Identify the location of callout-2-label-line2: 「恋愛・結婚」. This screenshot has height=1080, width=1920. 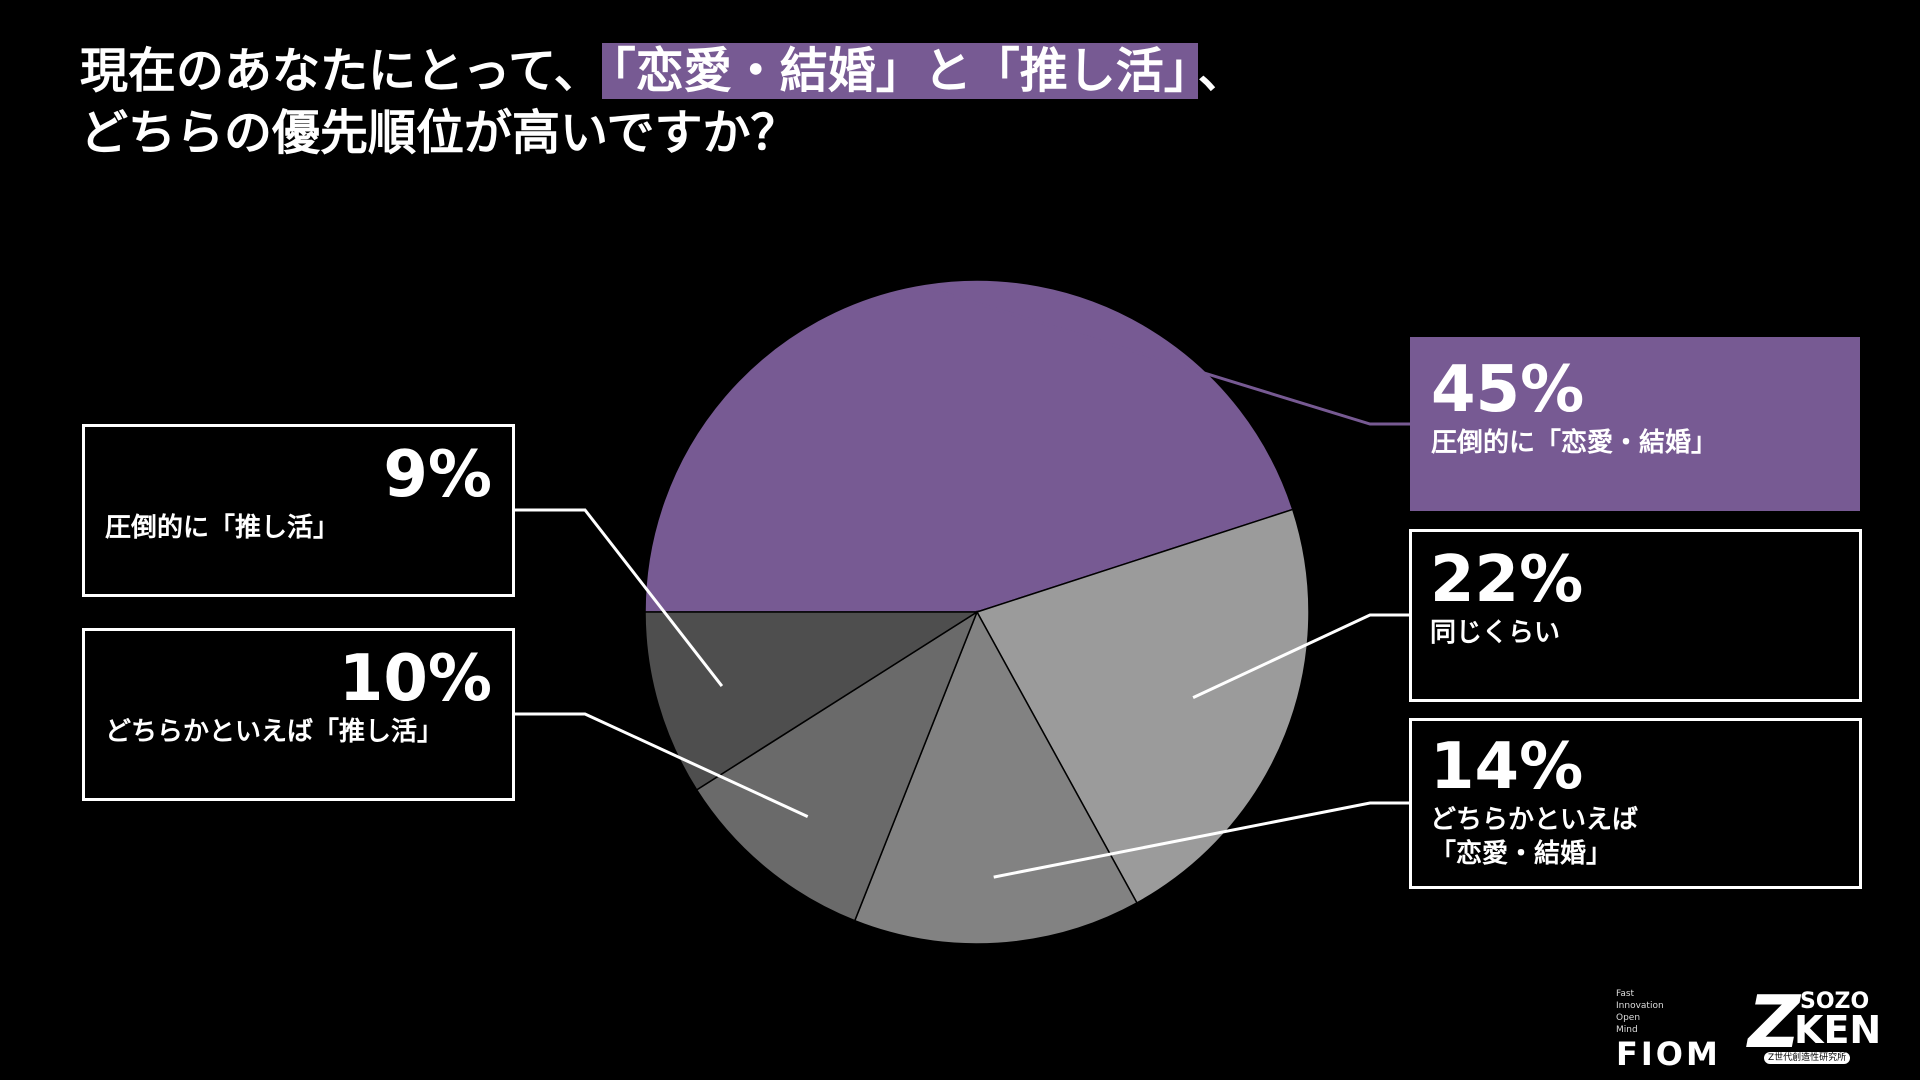
(1521, 854).